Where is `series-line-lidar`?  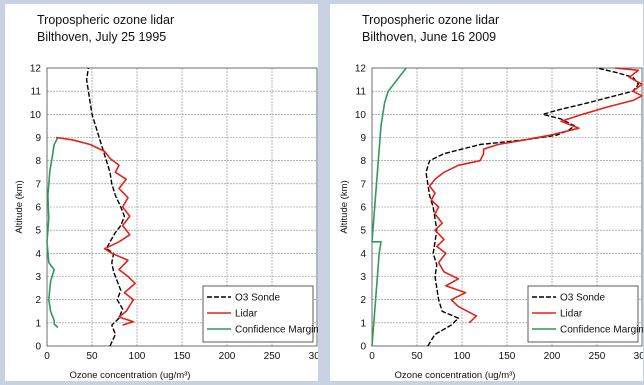 series-line-lidar is located at coordinates (95, 231).